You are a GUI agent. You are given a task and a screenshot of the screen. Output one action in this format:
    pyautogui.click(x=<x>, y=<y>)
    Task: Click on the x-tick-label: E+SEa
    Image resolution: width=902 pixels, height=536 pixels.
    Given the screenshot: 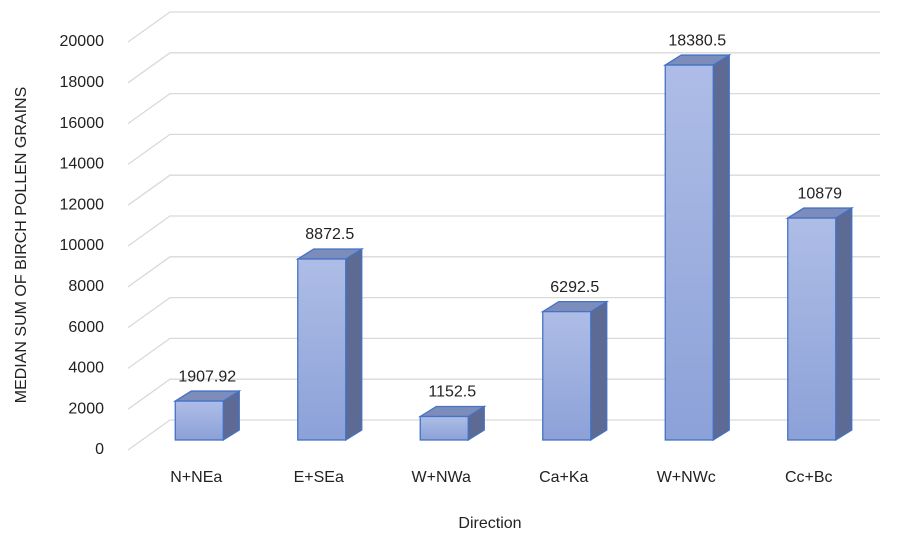 What is the action you would take?
    pyautogui.click(x=319, y=477)
    